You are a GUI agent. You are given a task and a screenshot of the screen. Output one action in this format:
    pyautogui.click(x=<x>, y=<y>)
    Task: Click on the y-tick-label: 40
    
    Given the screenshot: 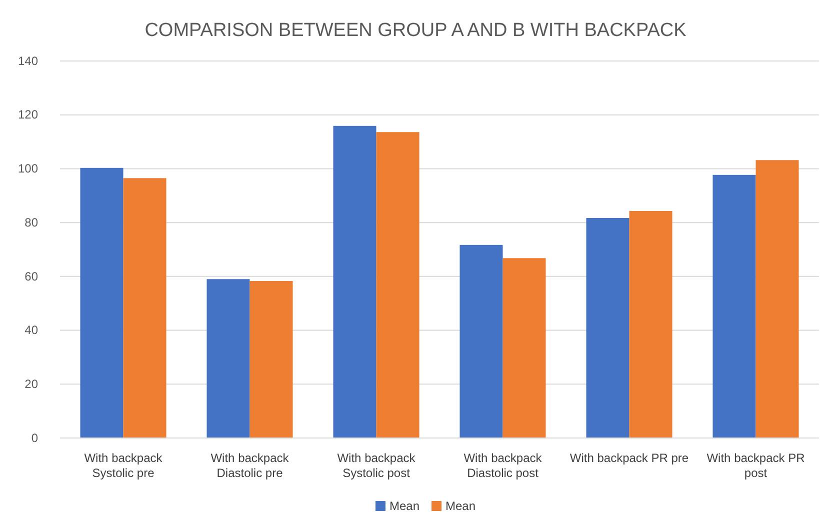 What is the action you would take?
    pyautogui.click(x=31, y=330)
    